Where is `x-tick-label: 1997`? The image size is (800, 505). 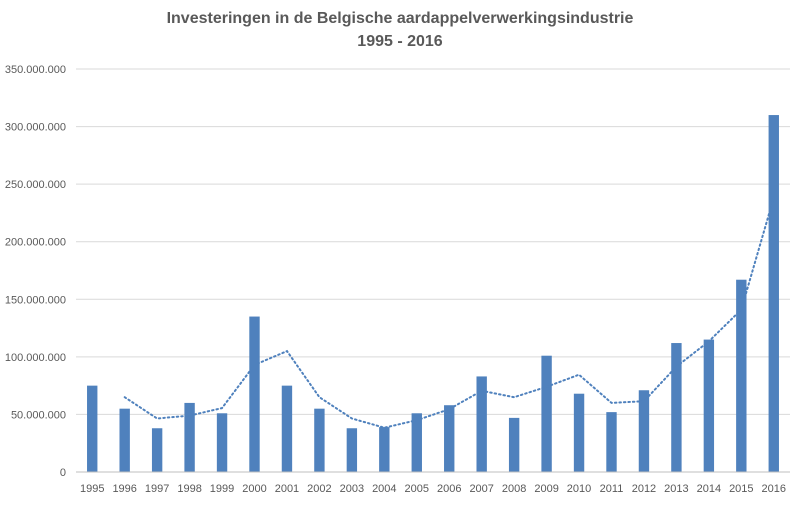
x-tick-label: 1997 is located at coordinates (157, 489).